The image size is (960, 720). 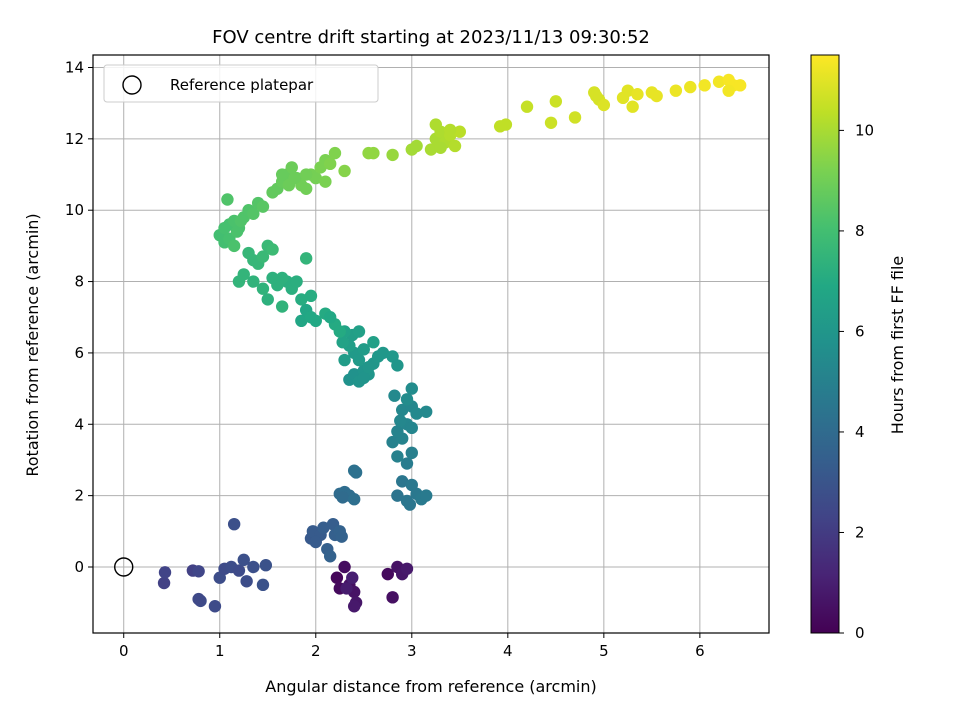 What do you see at coordinates (508, 651) in the screenshot?
I see `x-tick-label: 4` at bounding box center [508, 651].